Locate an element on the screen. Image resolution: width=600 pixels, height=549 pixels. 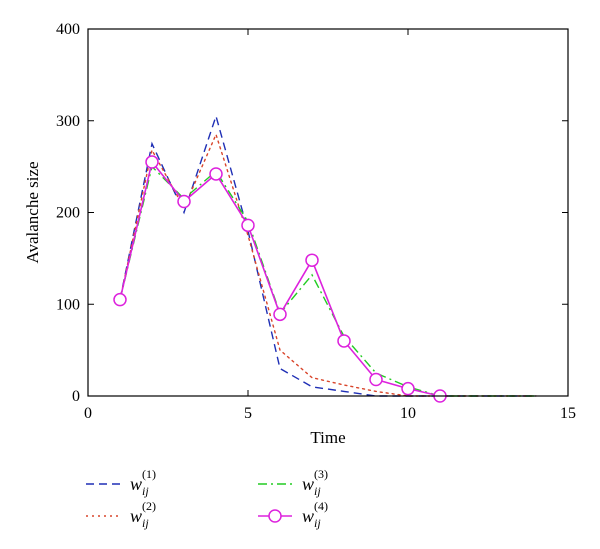
y-tick-label: 0 is located at coordinates (76, 396).